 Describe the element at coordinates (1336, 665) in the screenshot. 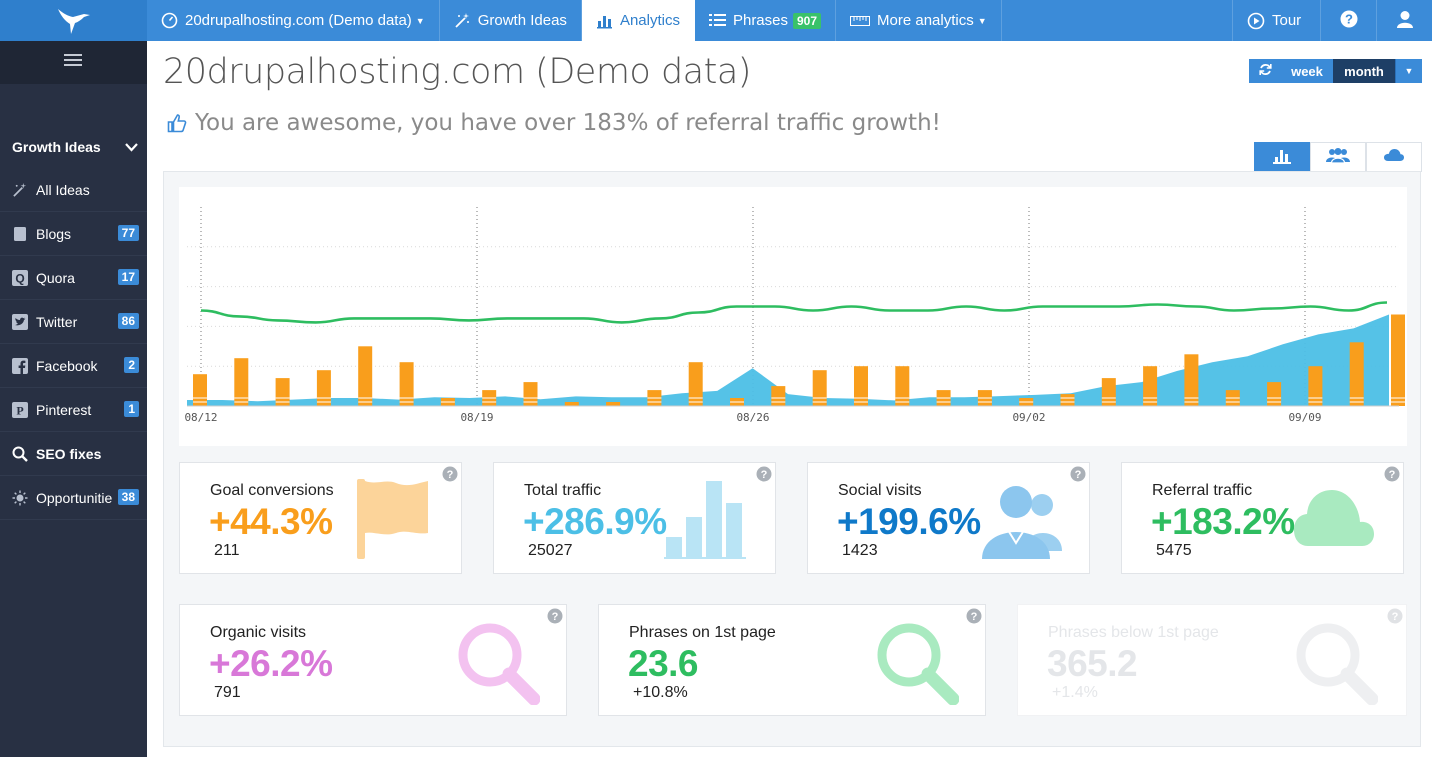

I see `magnifier-icon` at that location.